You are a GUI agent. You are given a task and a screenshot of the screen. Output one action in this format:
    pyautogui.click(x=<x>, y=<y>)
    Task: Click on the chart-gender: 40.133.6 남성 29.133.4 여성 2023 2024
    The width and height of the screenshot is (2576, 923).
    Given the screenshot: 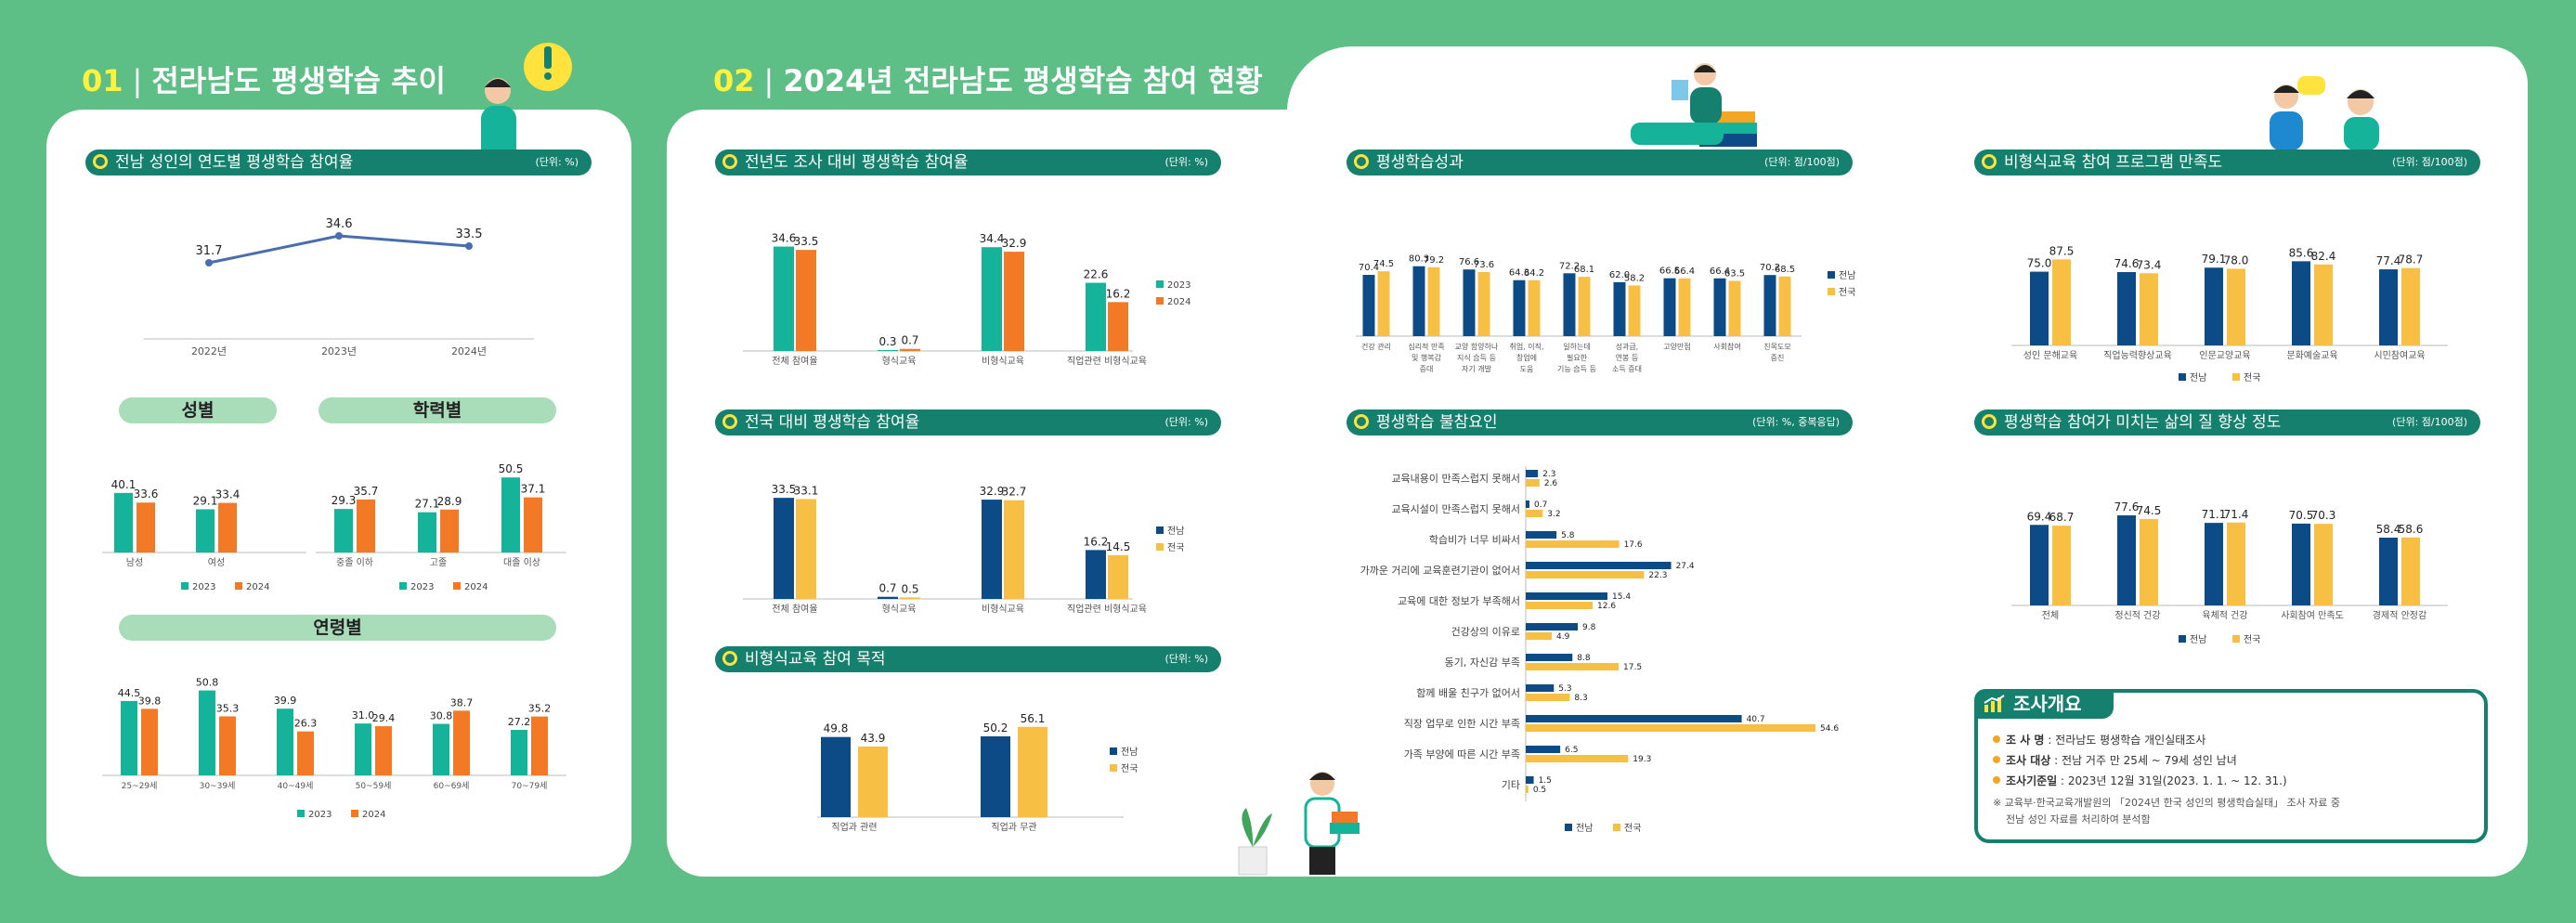 What is the action you would take?
    pyautogui.click(x=204, y=535)
    